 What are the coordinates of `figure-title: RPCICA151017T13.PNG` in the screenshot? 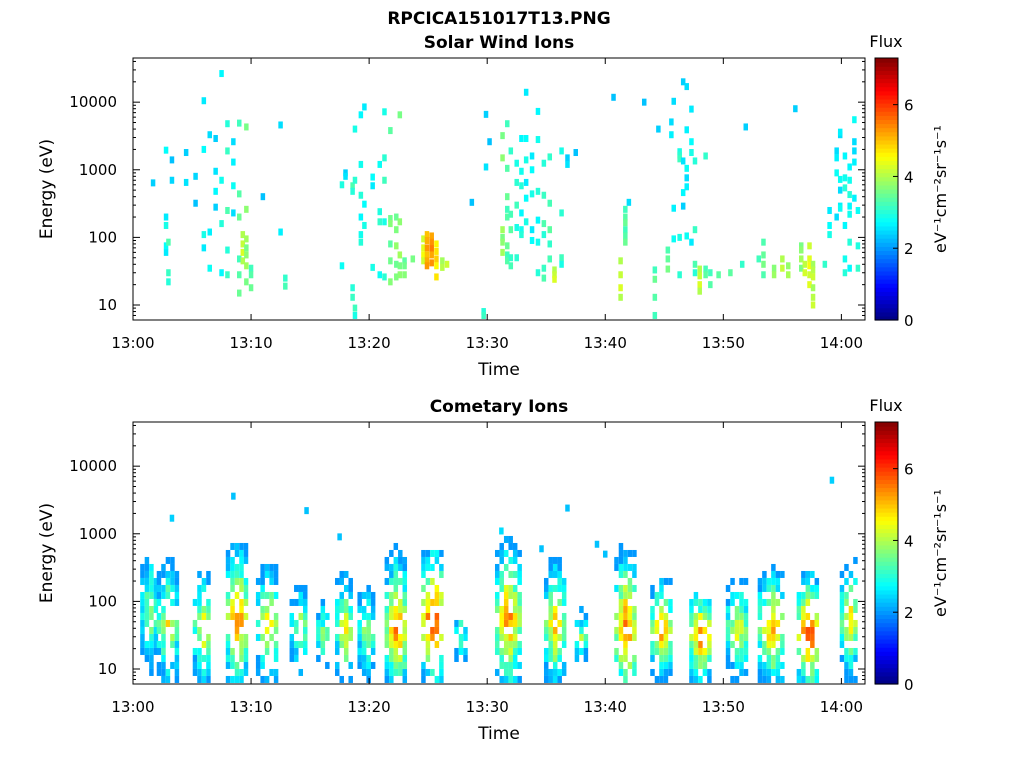 It's located at (498, 19).